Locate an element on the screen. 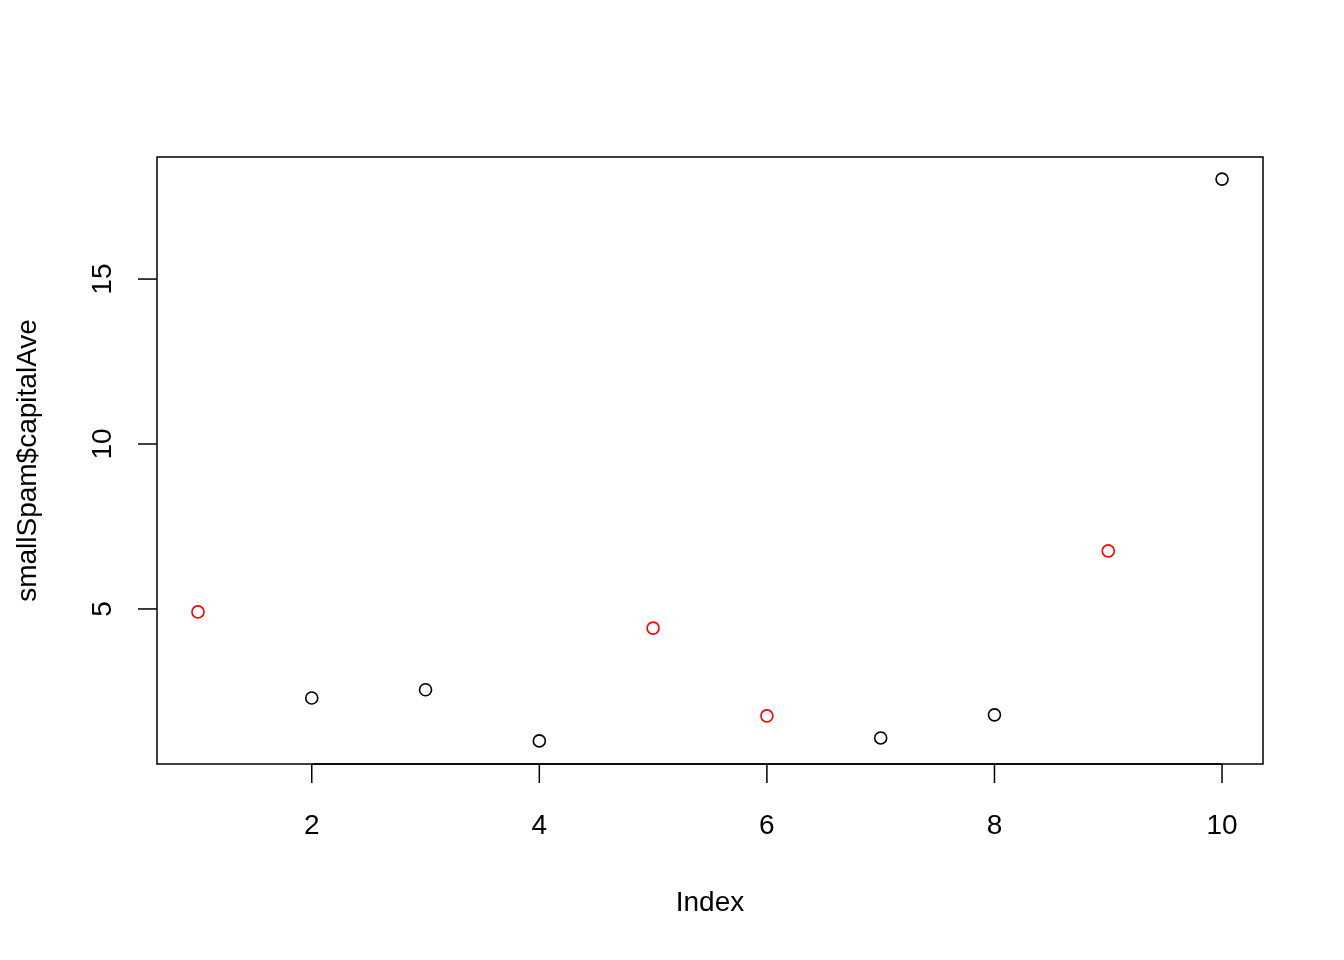  x-tick-label: 6 is located at coordinates (767, 824).